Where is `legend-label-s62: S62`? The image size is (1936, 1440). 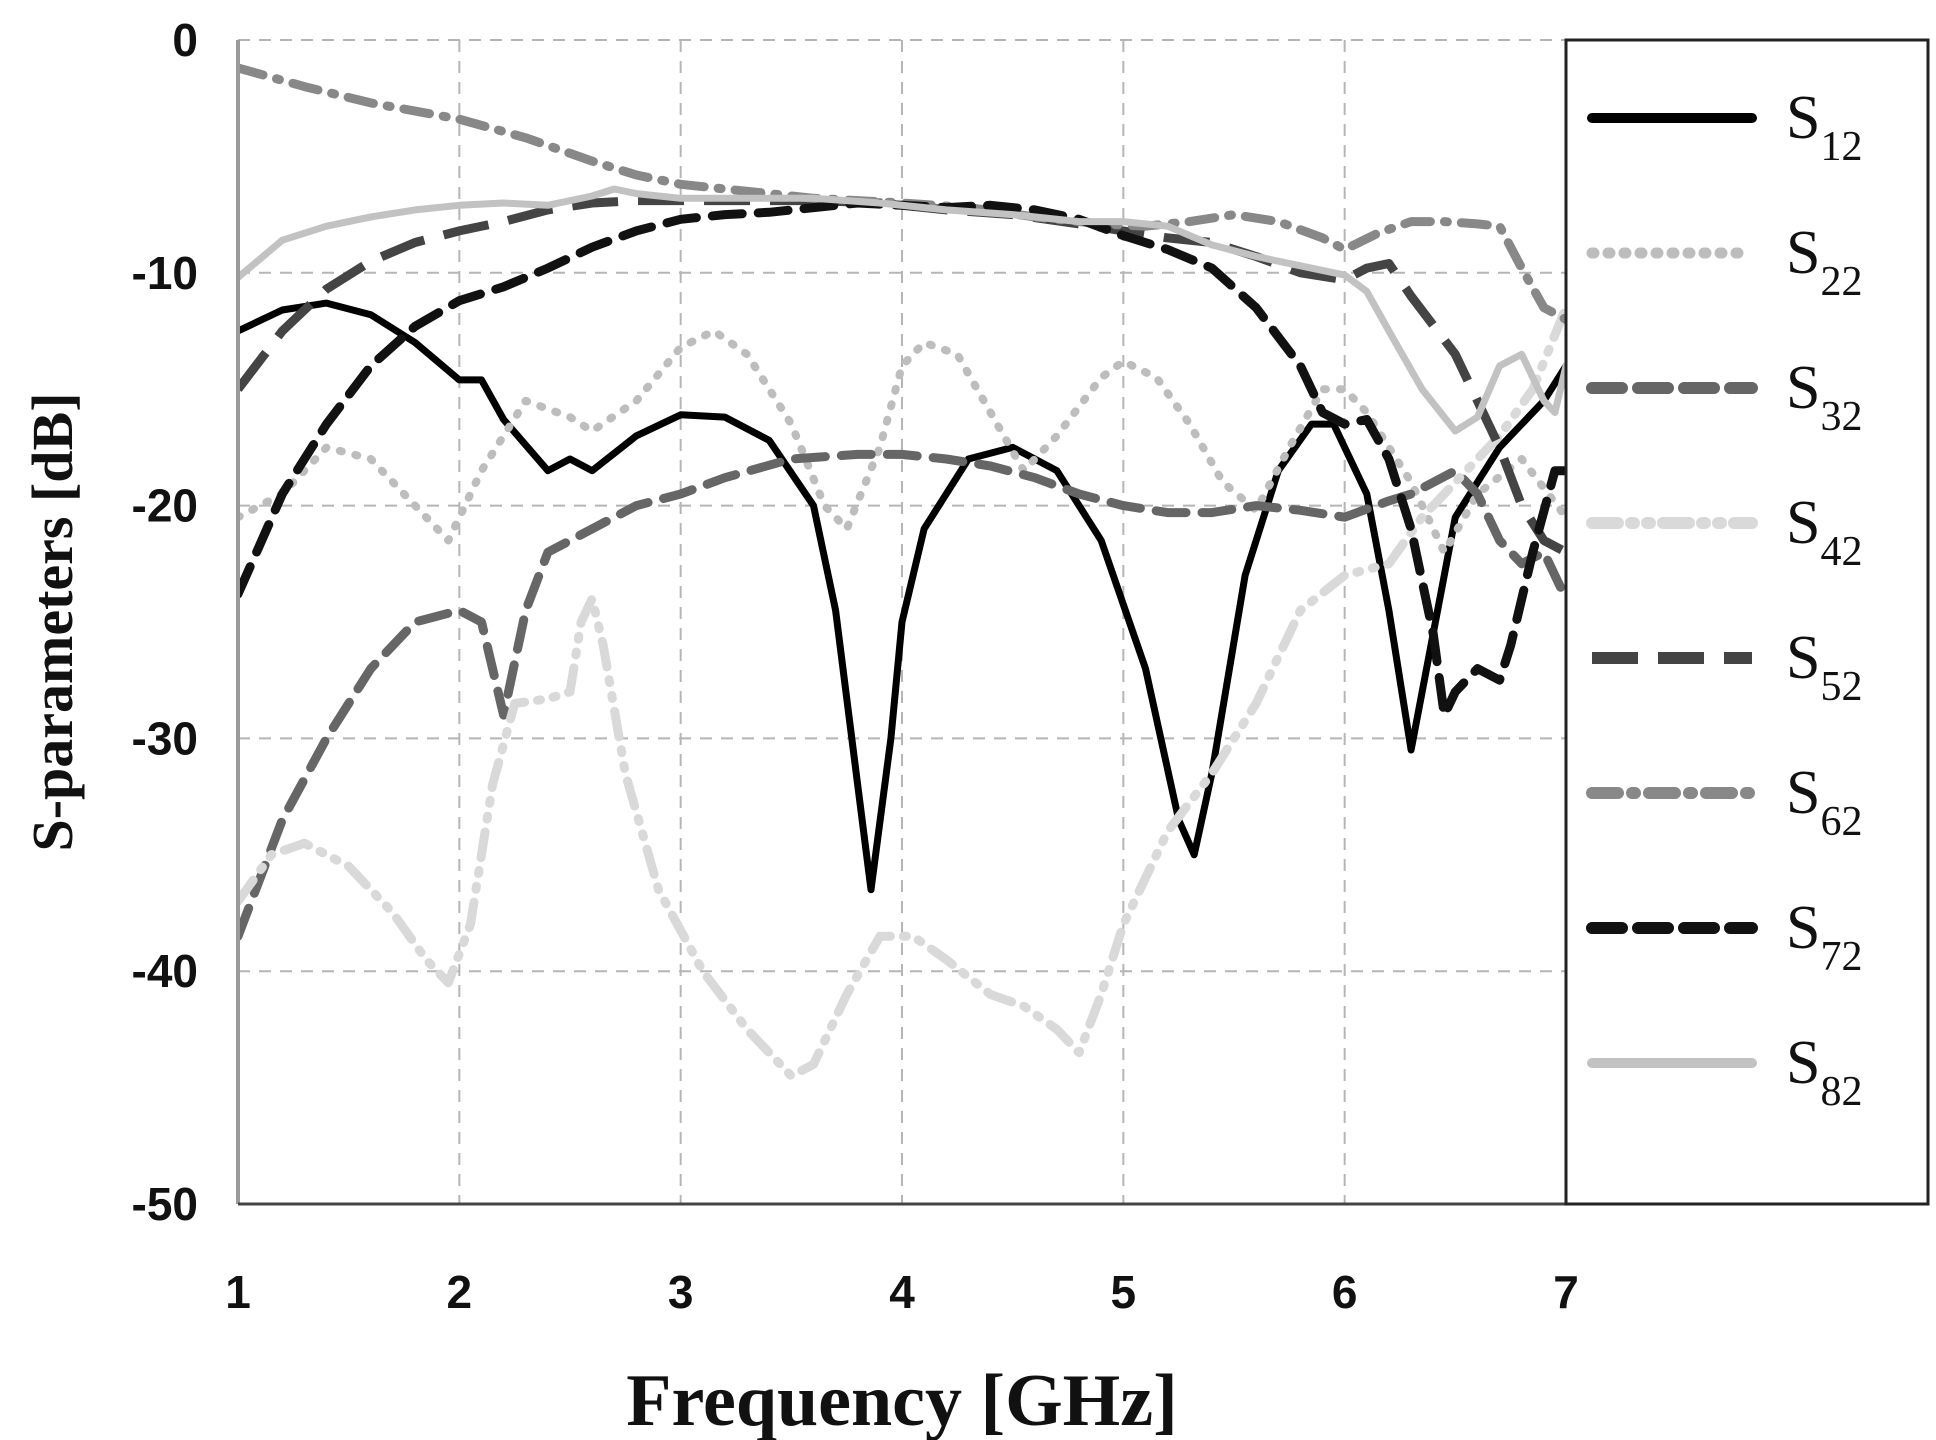
legend-label-s62: S62 is located at coordinates (1824, 802).